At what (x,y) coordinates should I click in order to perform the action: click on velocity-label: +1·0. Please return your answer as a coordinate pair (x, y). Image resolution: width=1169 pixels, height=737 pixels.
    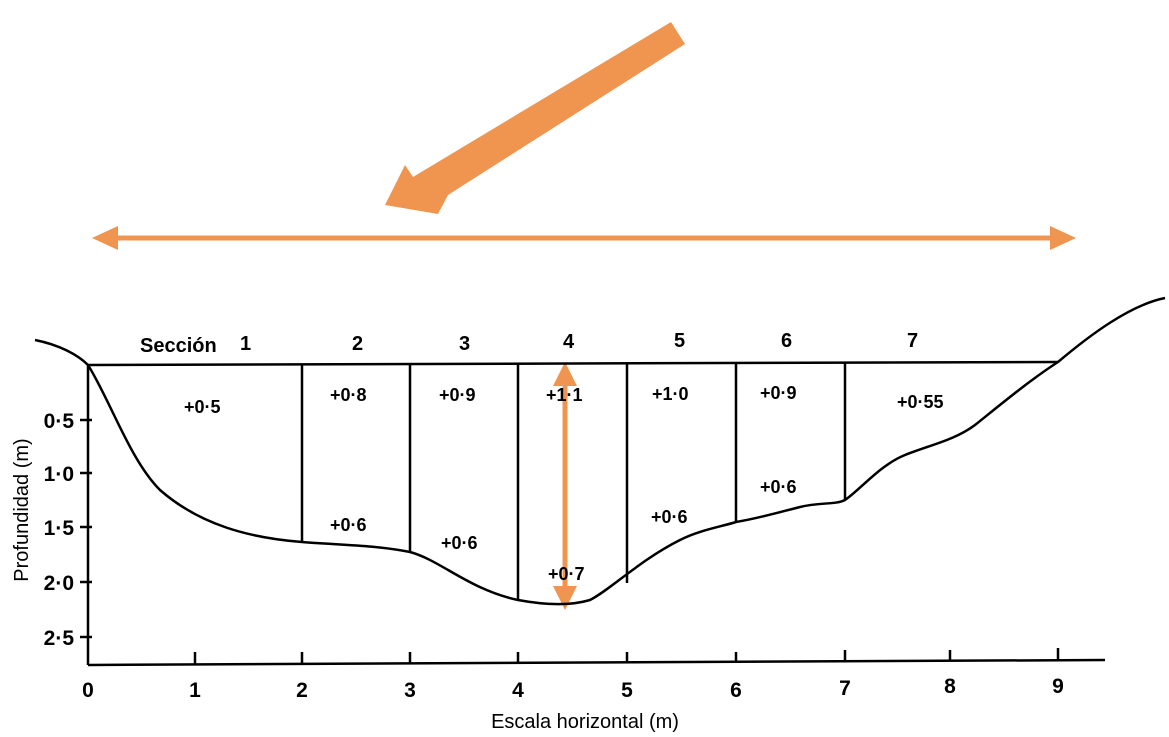
    Looking at the image, I should click on (670, 394).